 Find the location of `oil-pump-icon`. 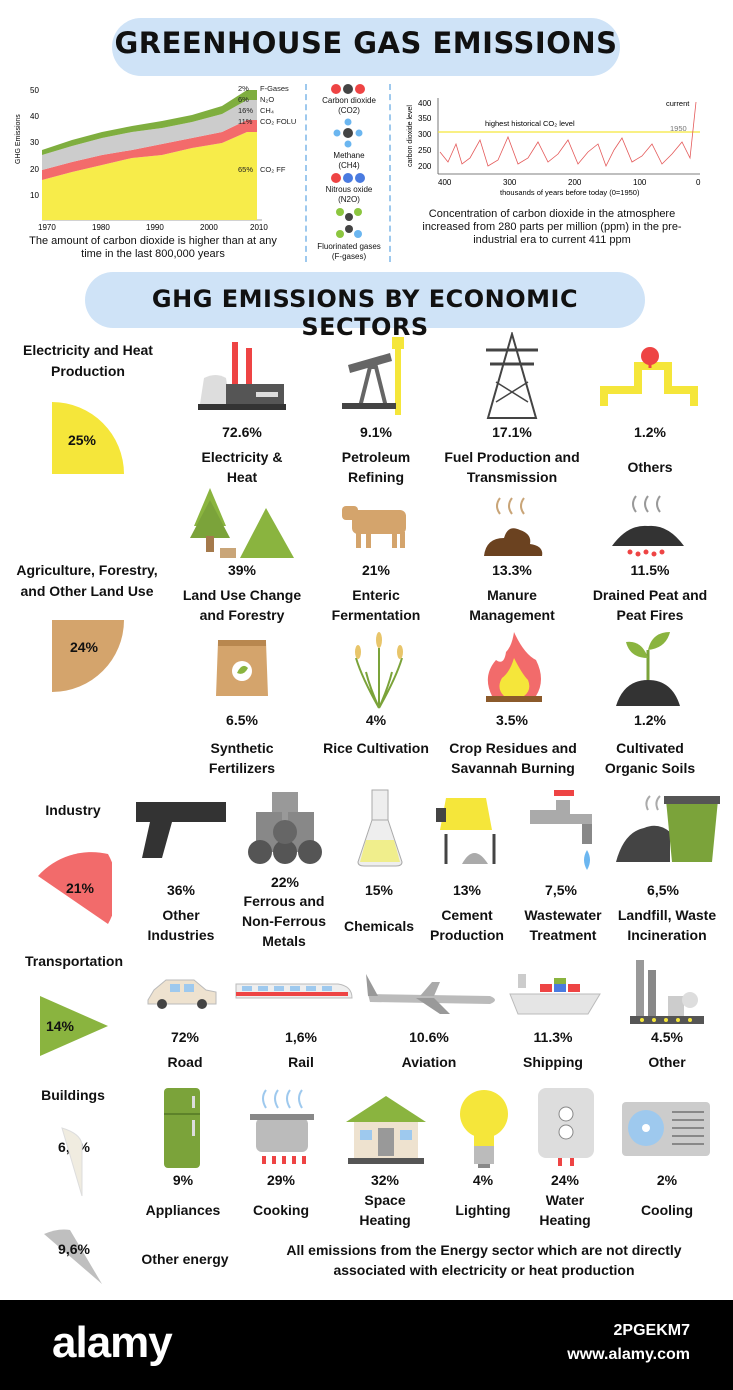

oil-pump-icon is located at coordinates (373, 376).